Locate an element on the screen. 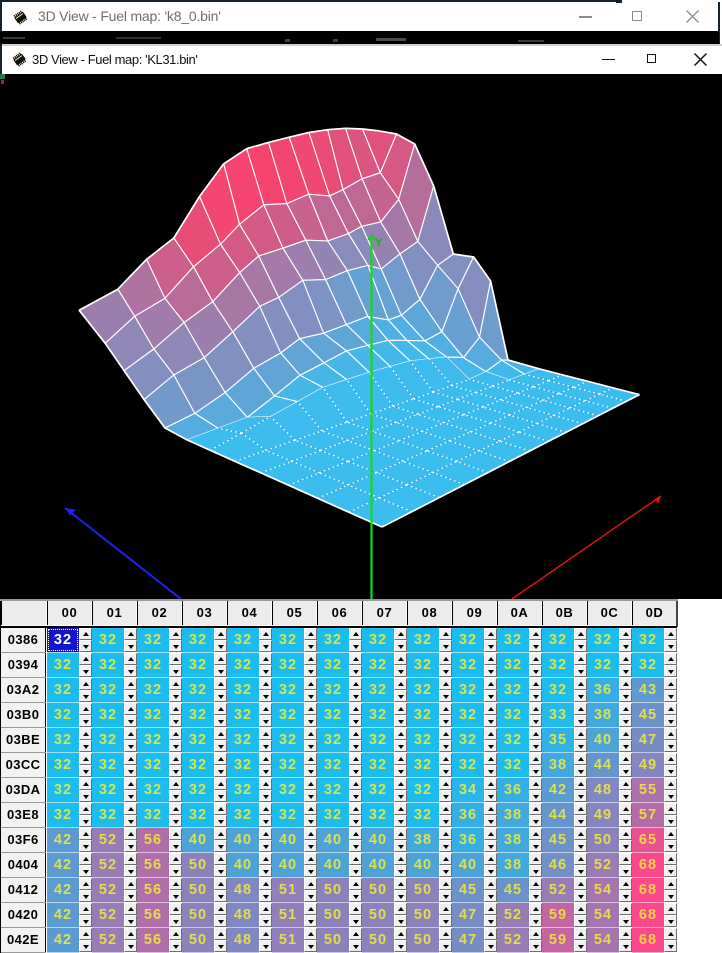  svg-text: Y is located at coordinates (379, 243).